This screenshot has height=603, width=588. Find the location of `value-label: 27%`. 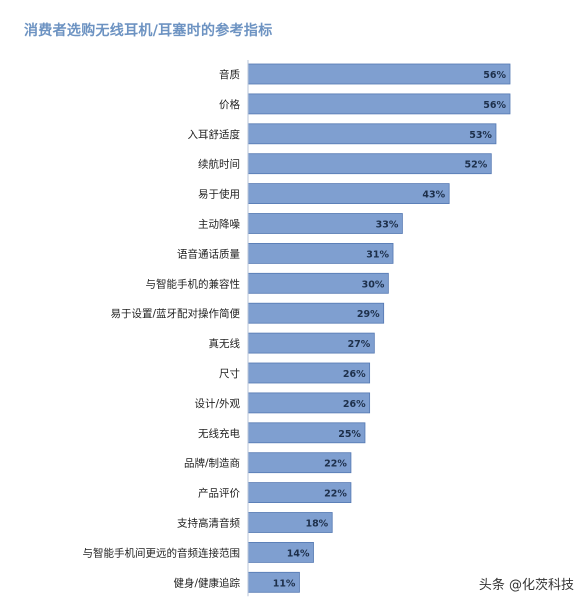

value-label: 27% is located at coordinates (359, 344).